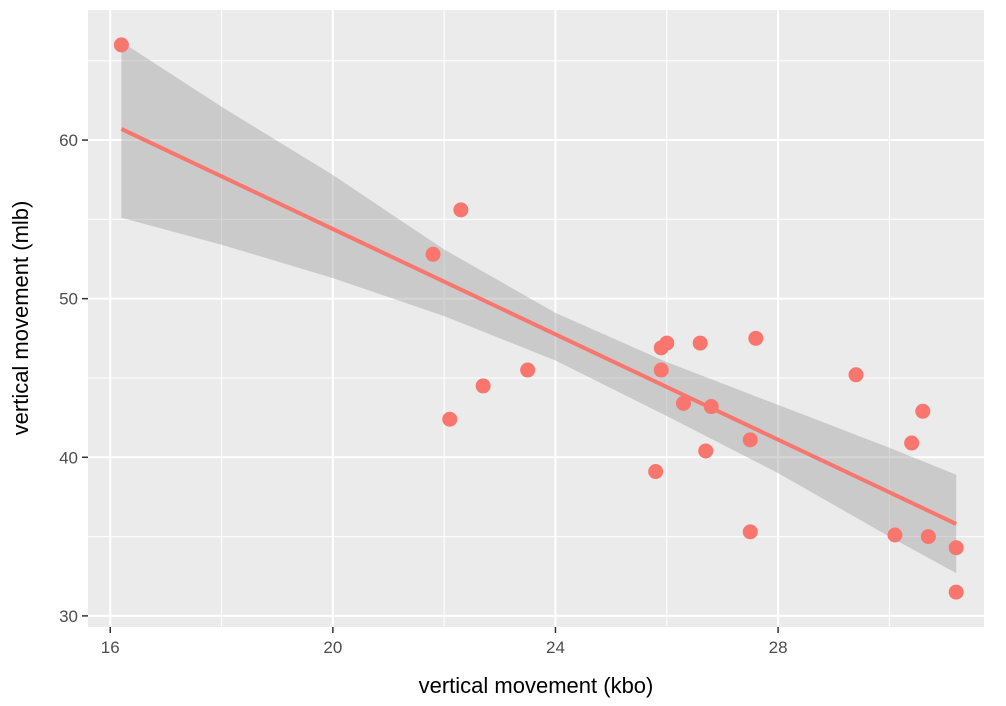  What do you see at coordinates (332, 647) in the screenshot?
I see `x-tick-label: 20` at bounding box center [332, 647].